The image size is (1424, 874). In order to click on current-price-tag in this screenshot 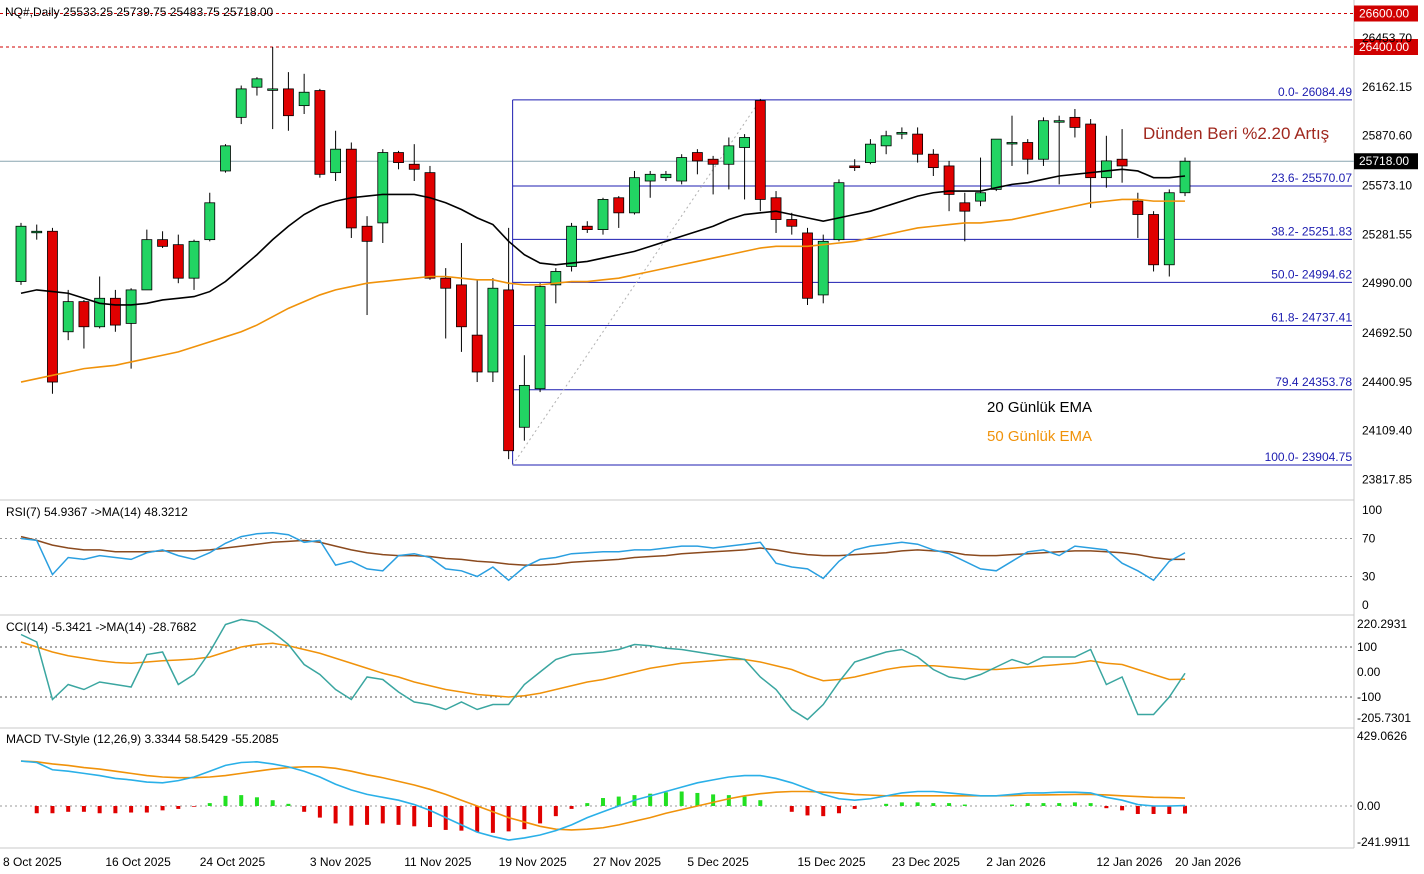, I will do `click(1386, 161)`.